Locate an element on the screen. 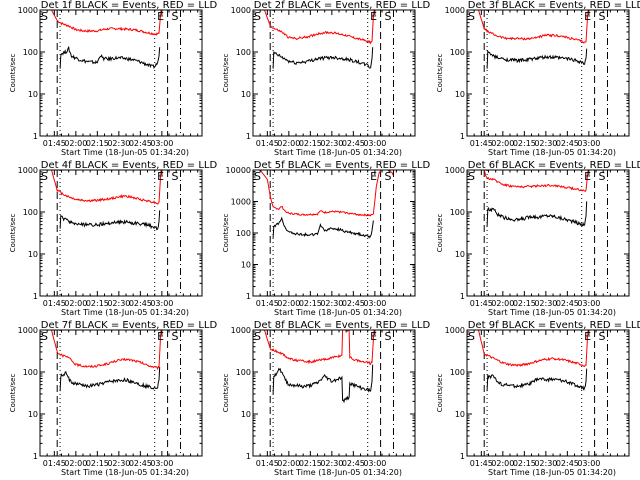 The width and height of the screenshot is (640, 480). chart-title: Det 8f BLACK = Events, RED = LLD is located at coordinates (342, 325).